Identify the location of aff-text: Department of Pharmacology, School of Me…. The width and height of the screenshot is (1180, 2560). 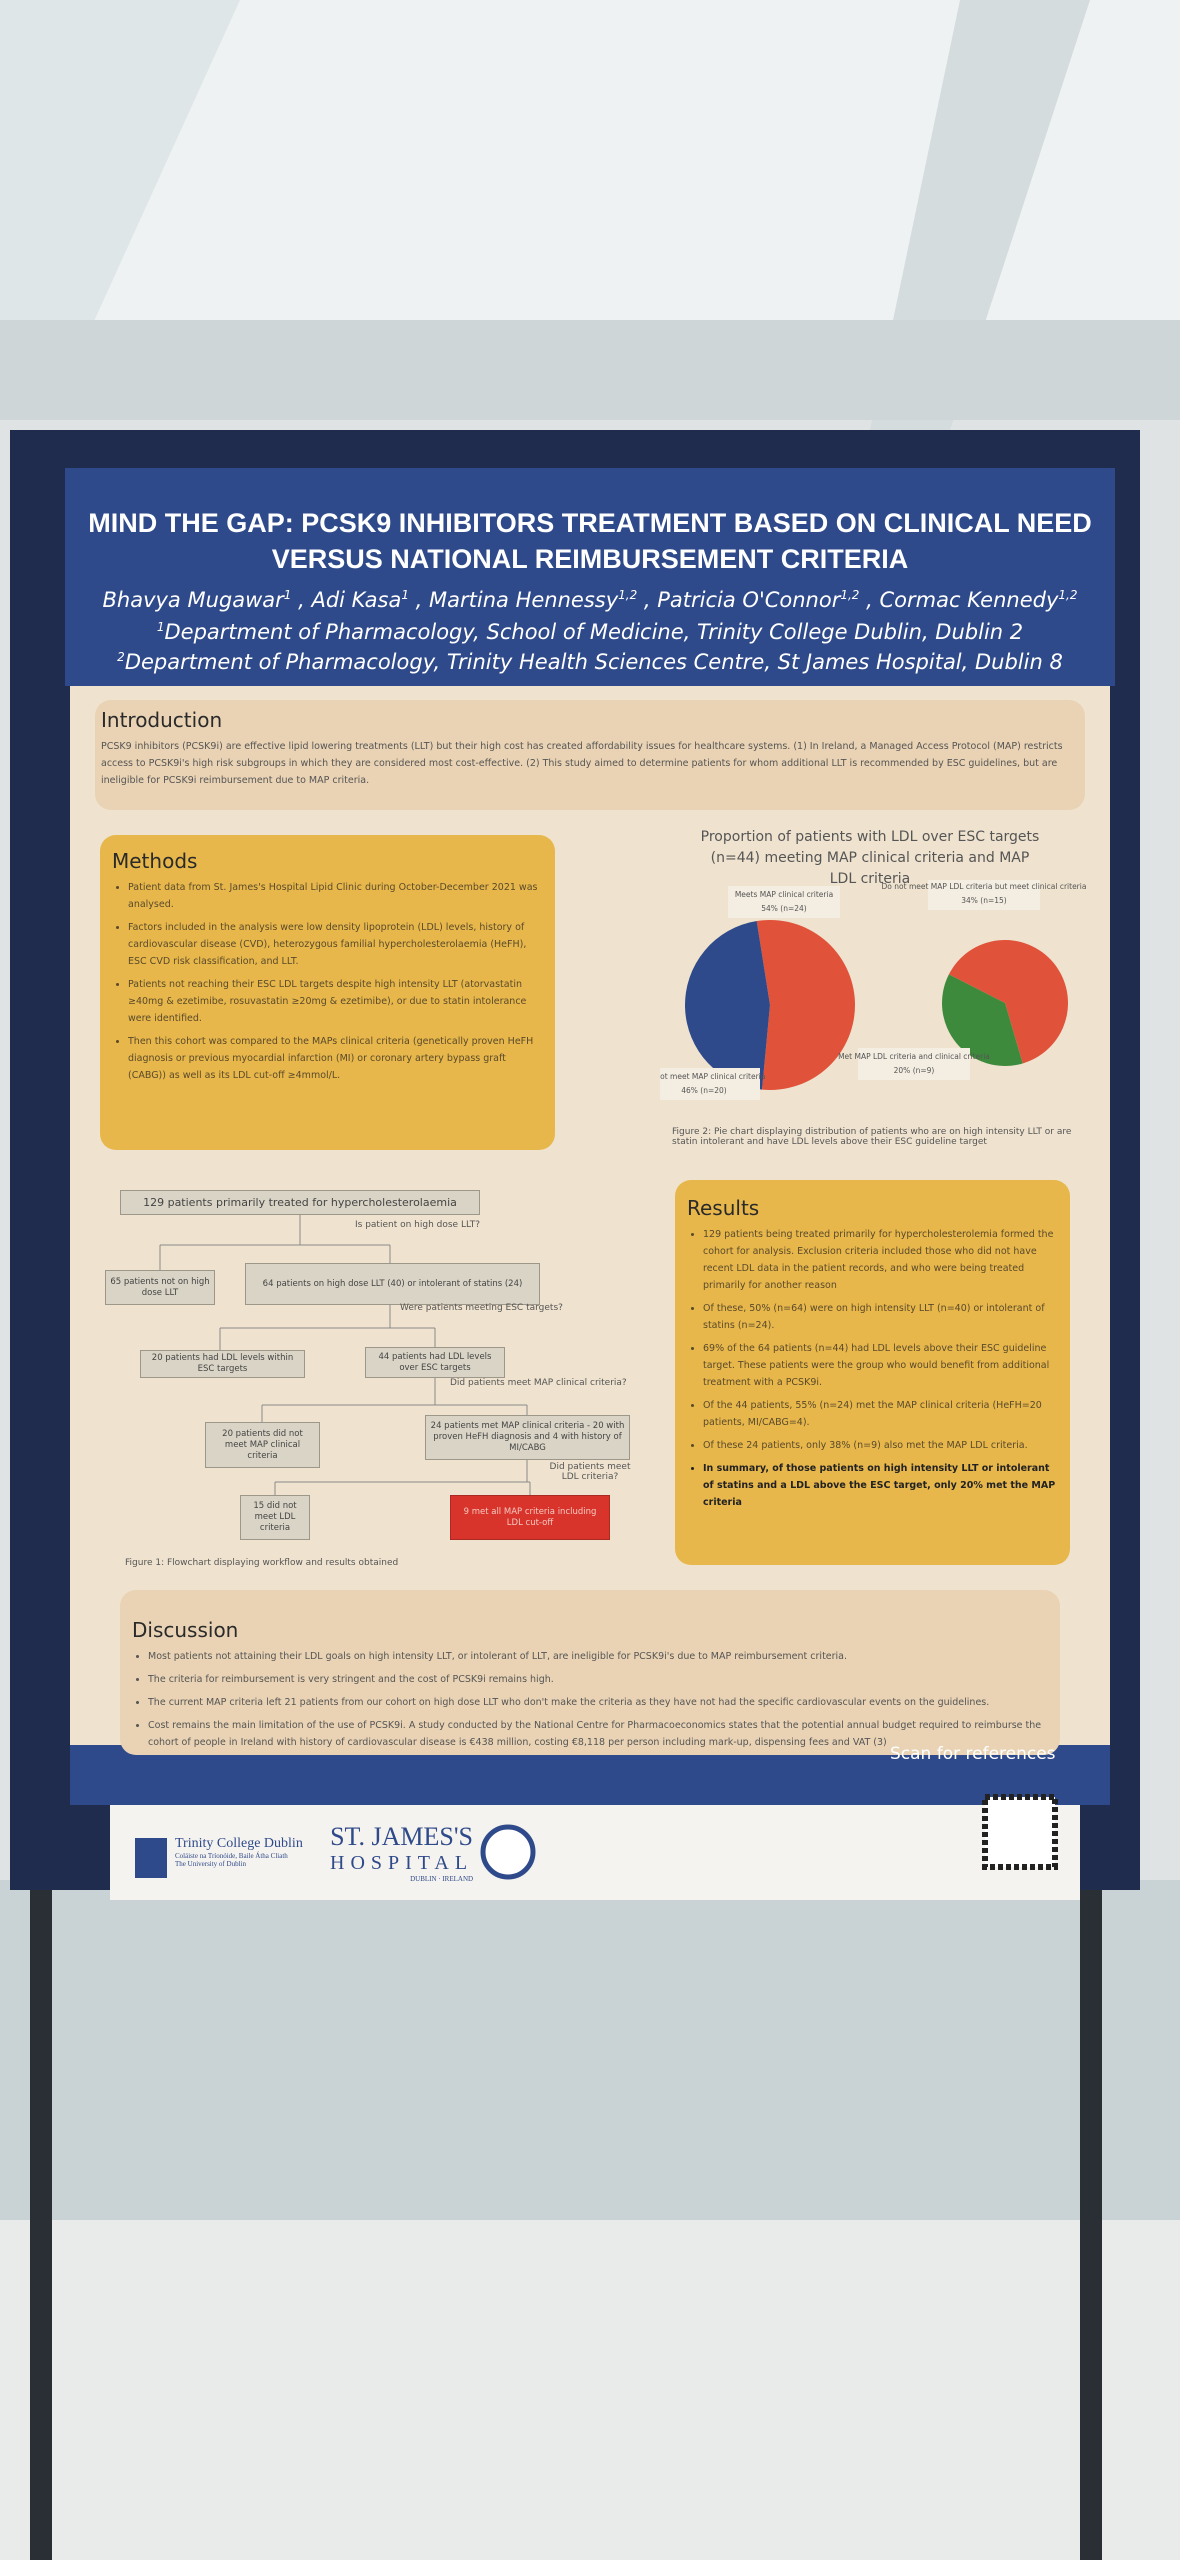
(594, 632).